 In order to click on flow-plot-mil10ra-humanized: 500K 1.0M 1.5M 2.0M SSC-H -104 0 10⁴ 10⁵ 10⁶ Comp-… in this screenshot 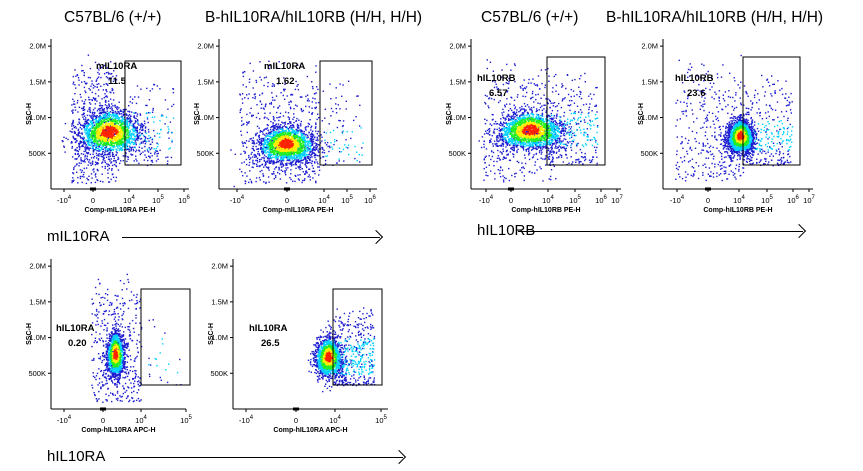, I will do `click(285, 126)`.